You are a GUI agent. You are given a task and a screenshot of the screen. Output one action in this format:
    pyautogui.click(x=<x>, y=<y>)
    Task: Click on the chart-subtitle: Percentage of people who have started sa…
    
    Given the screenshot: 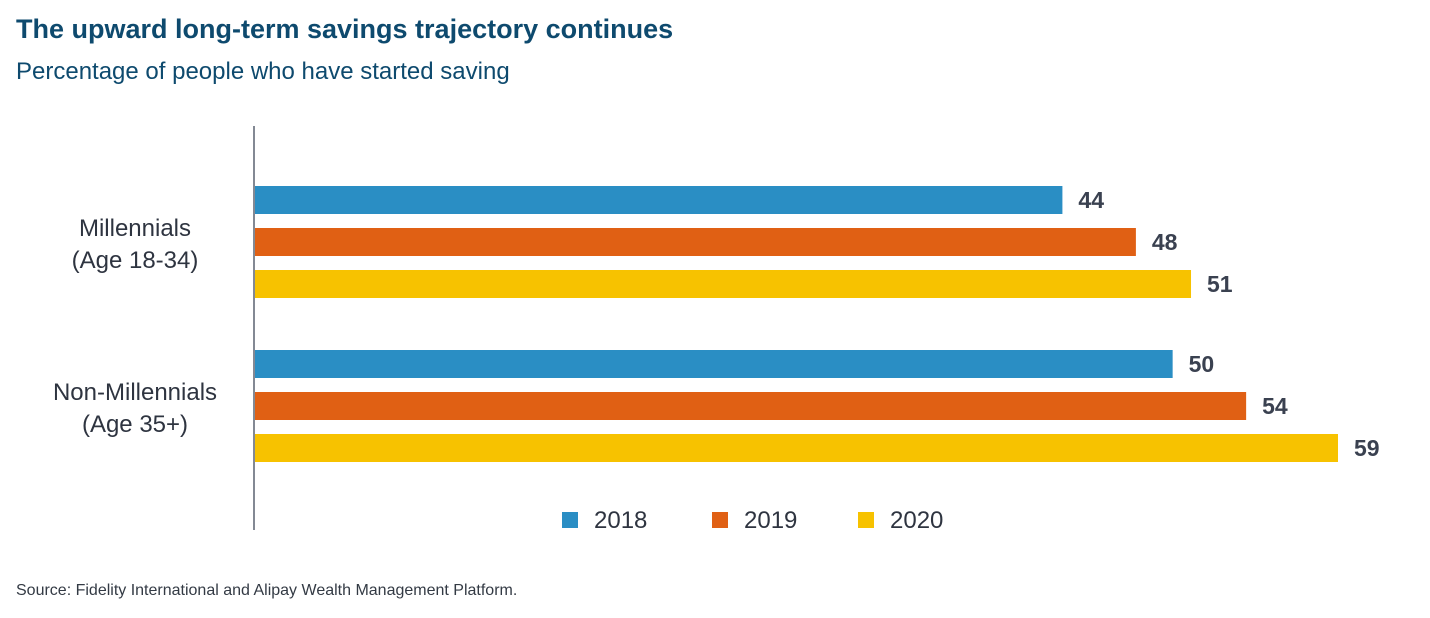 What is the action you would take?
    pyautogui.click(x=263, y=71)
    